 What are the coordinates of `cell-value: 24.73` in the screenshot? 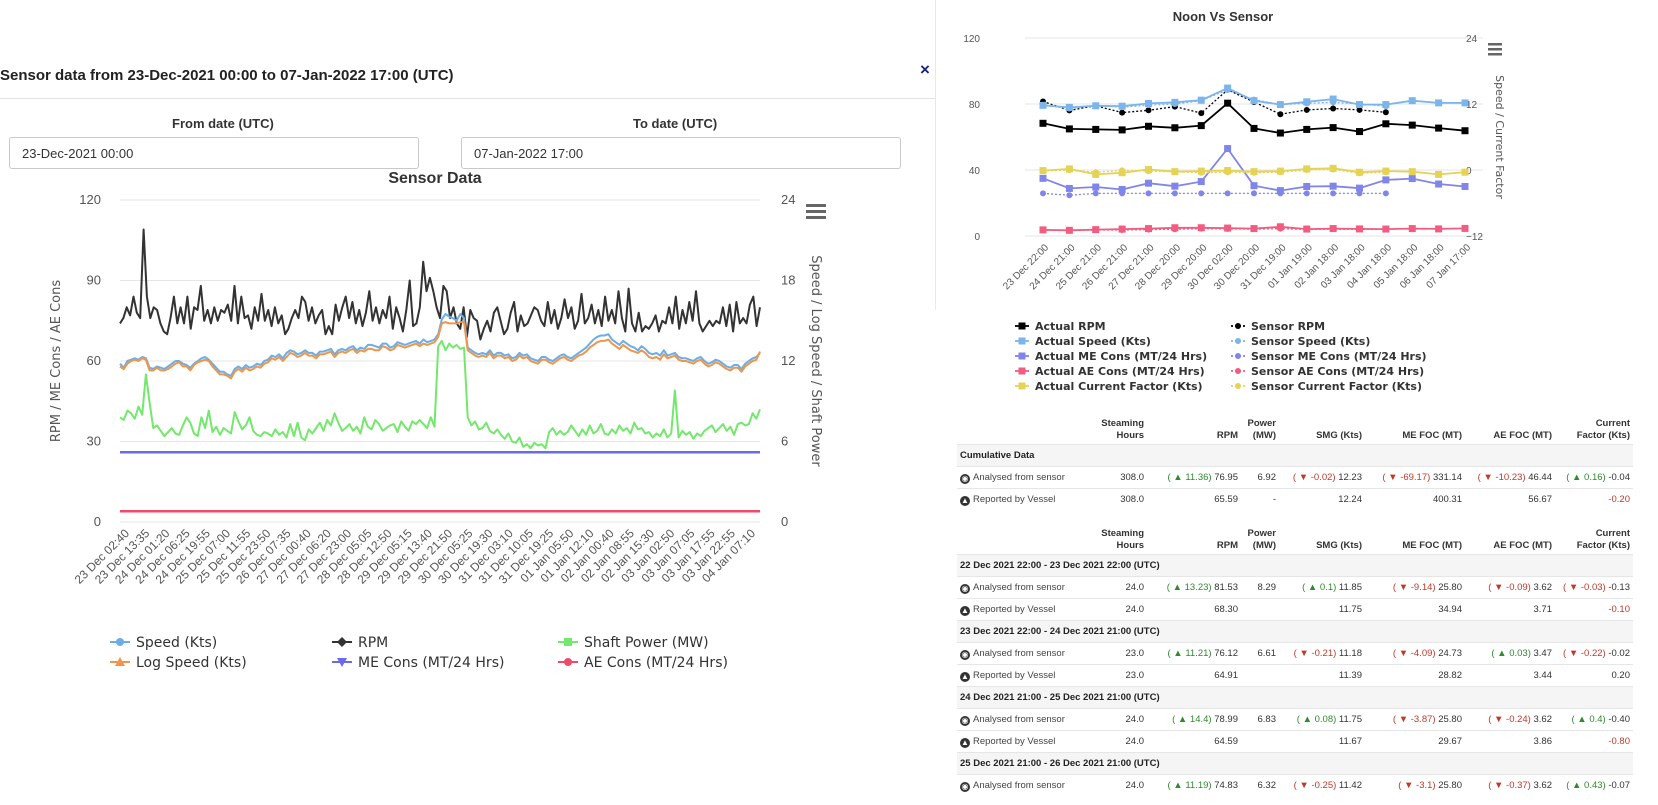 It's located at (1450, 653).